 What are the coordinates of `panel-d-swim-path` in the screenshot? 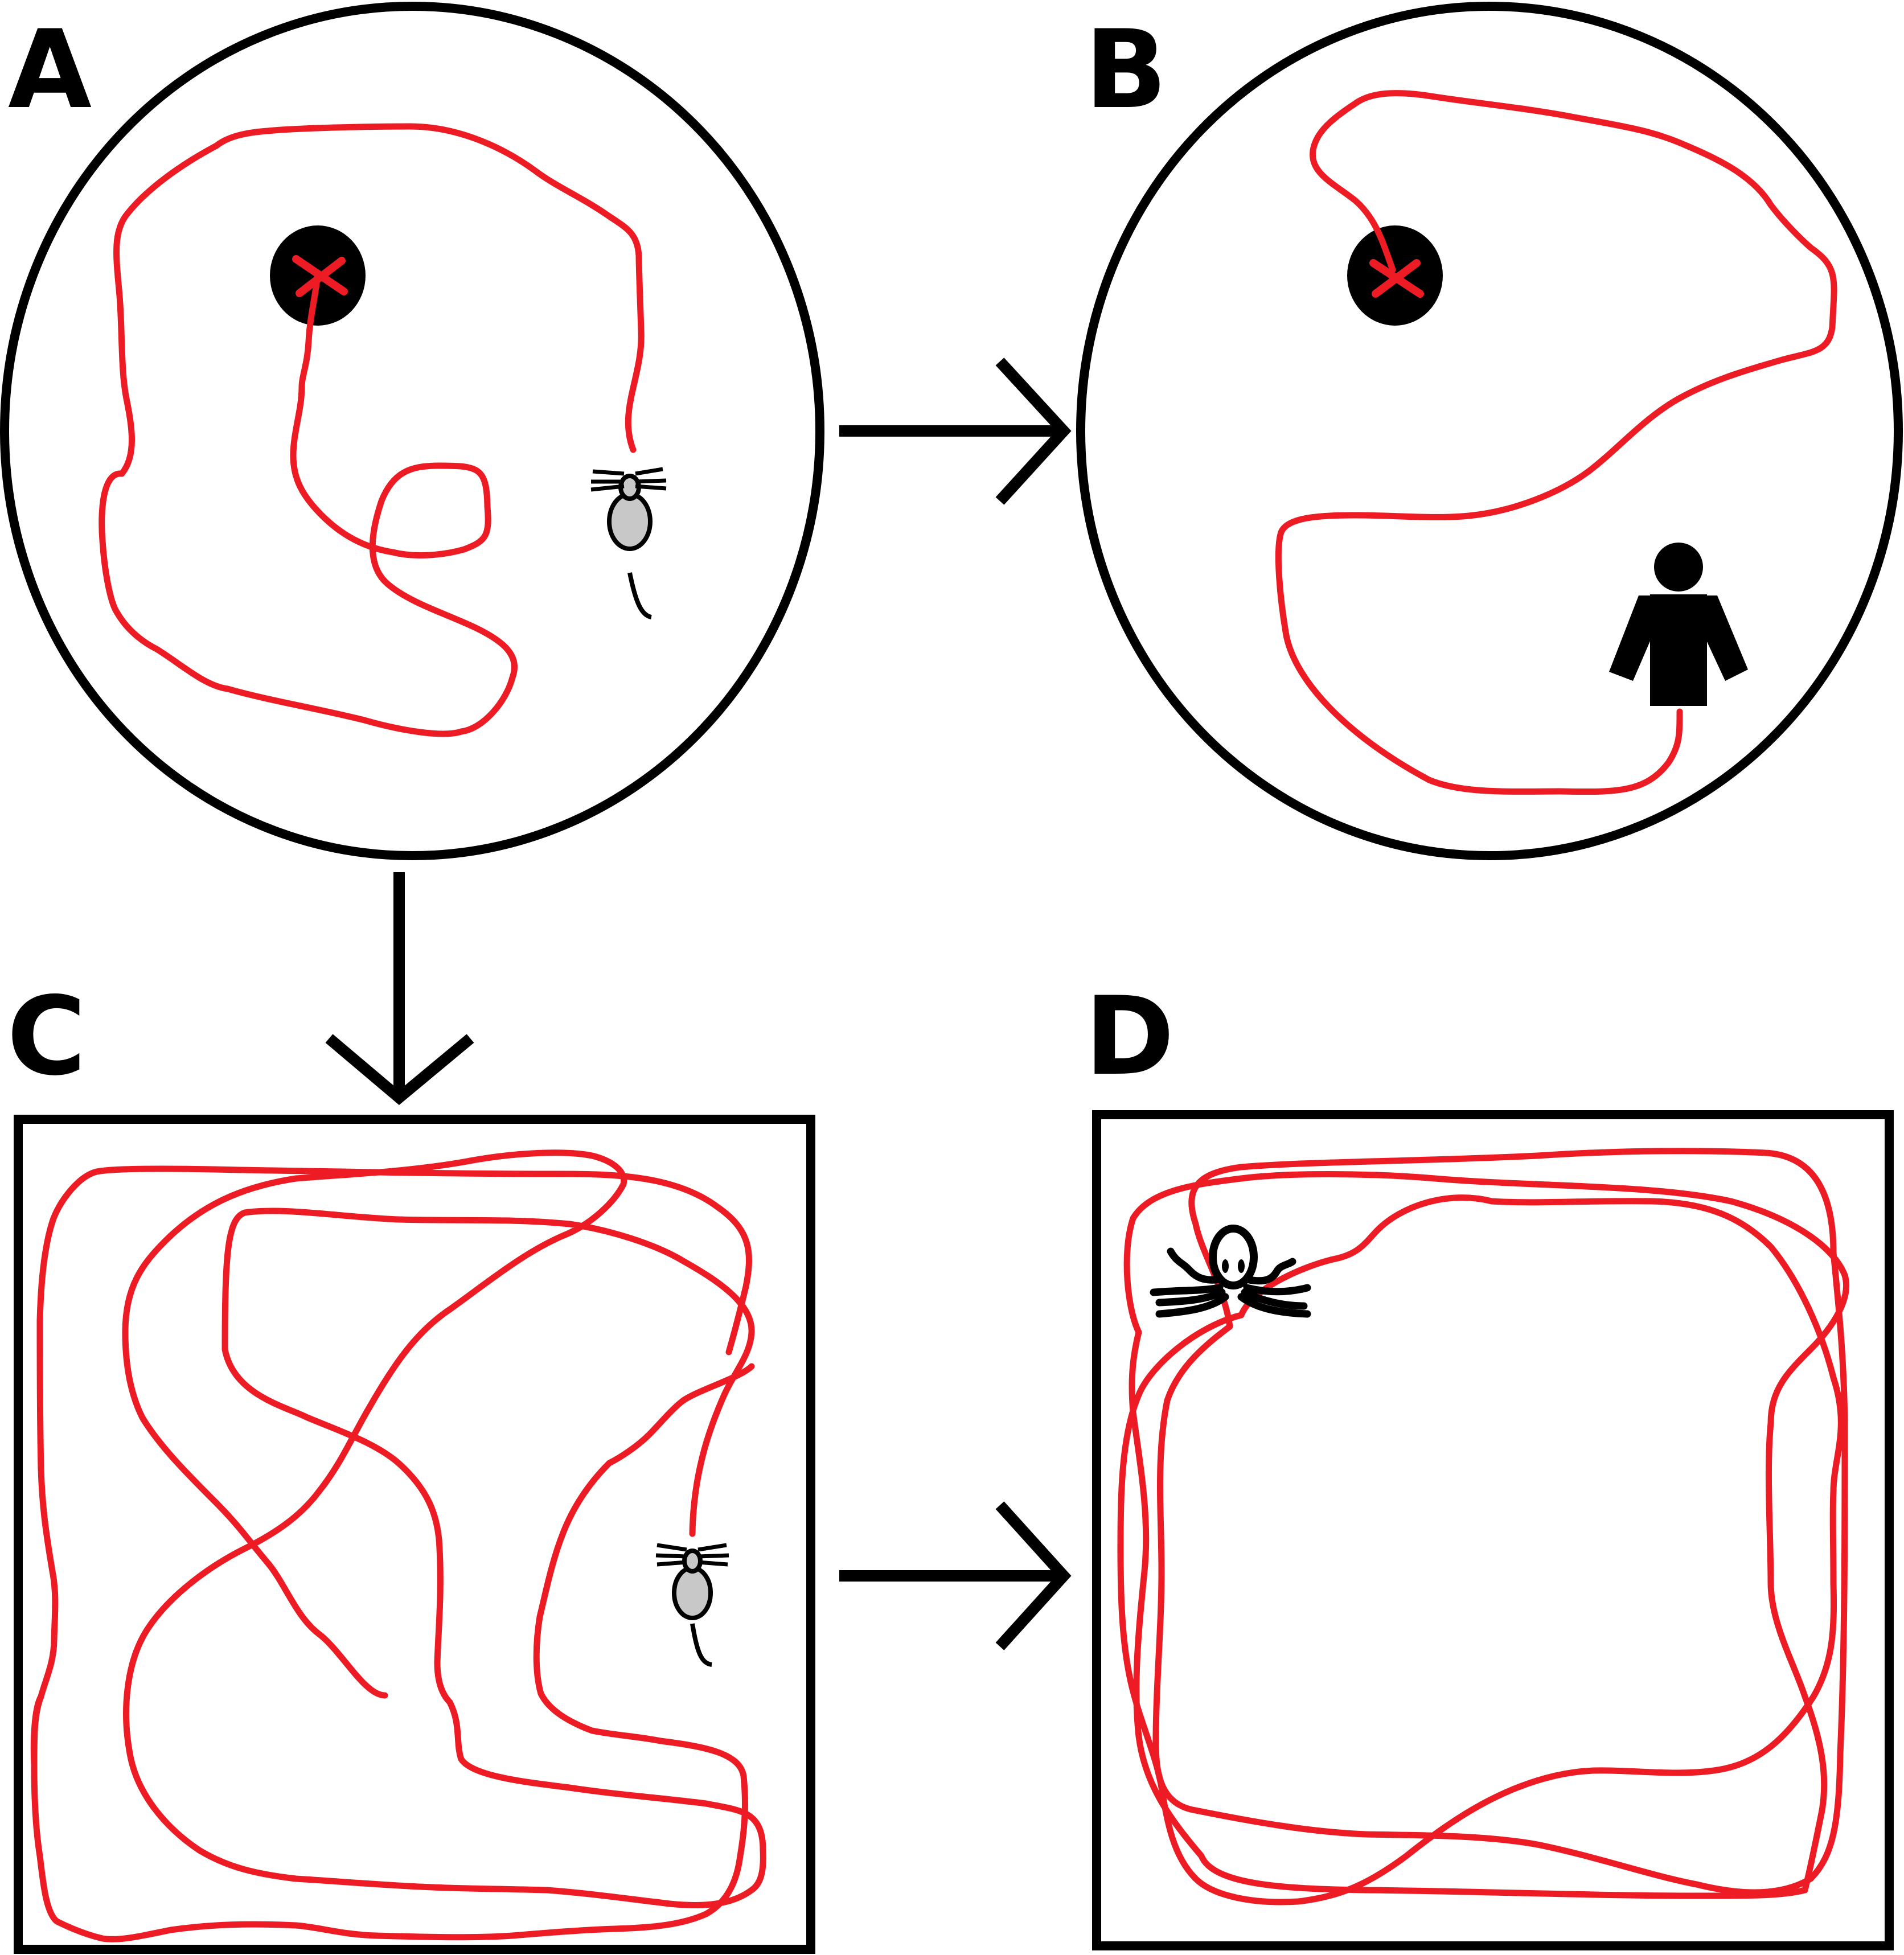 It's located at (1480, 1549).